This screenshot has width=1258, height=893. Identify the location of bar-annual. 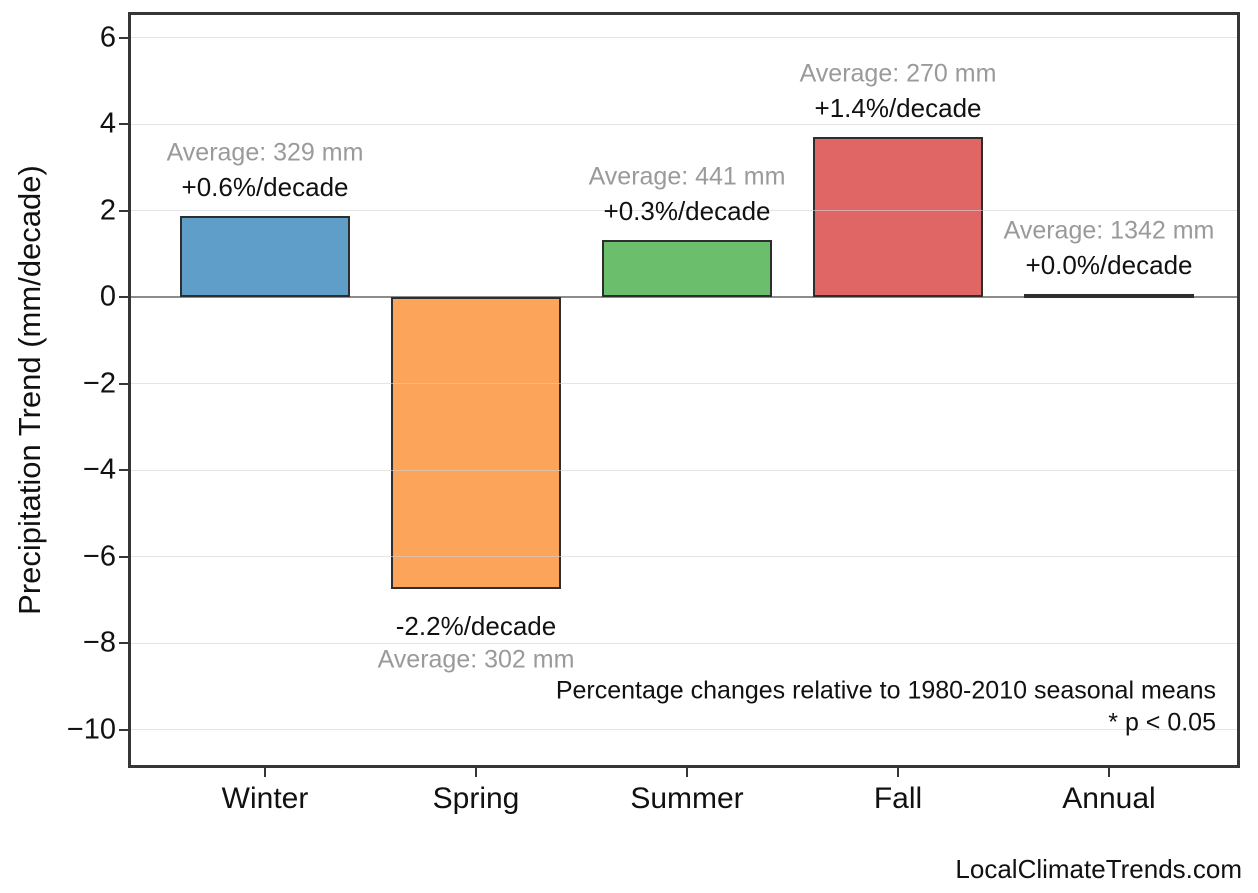
(1109, 295).